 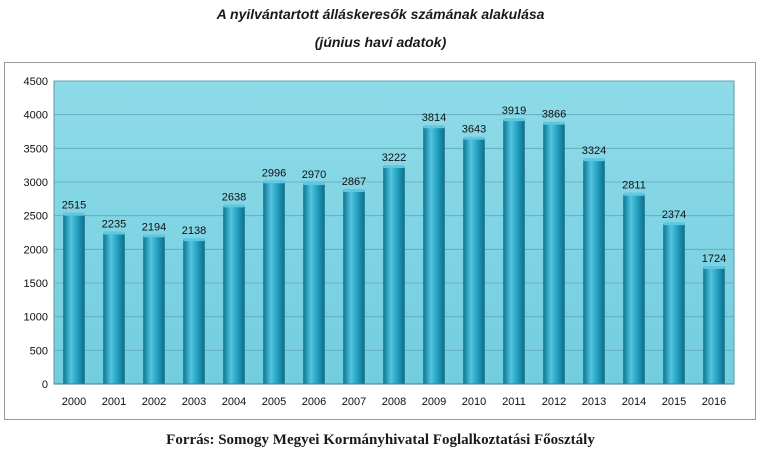 What do you see at coordinates (154, 227) in the screenshot?
I see `data-label: 2194` at bounding box center [154, 227].